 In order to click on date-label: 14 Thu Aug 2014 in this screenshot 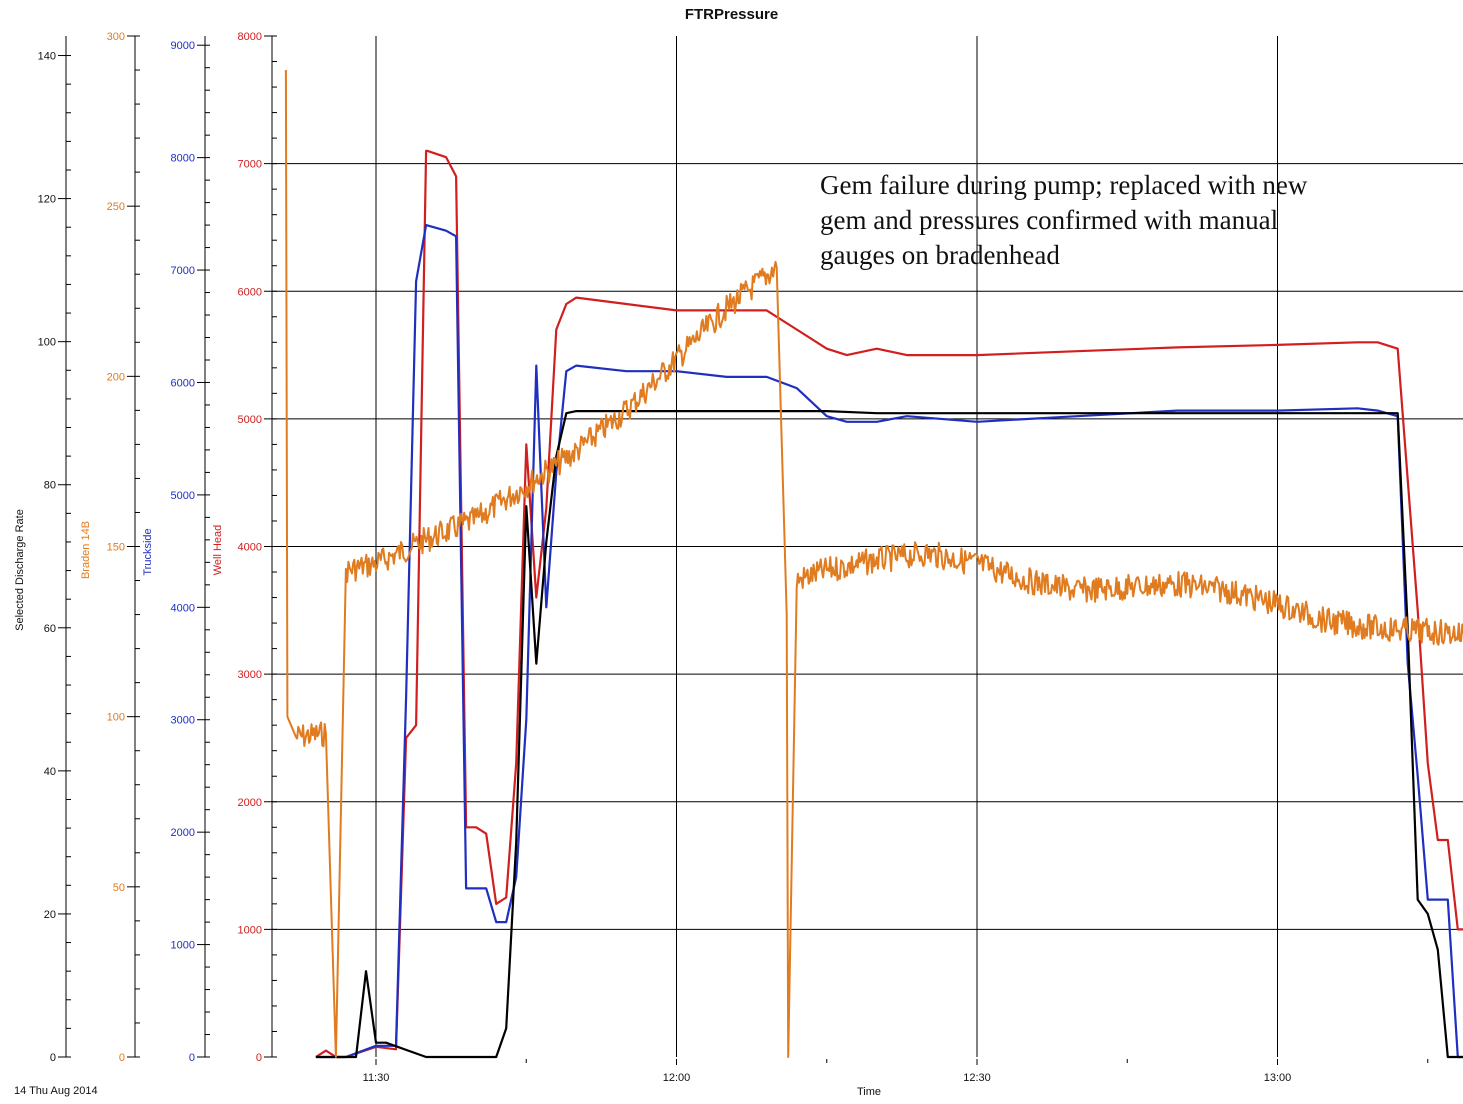, I will do `click(56, 1091)`.